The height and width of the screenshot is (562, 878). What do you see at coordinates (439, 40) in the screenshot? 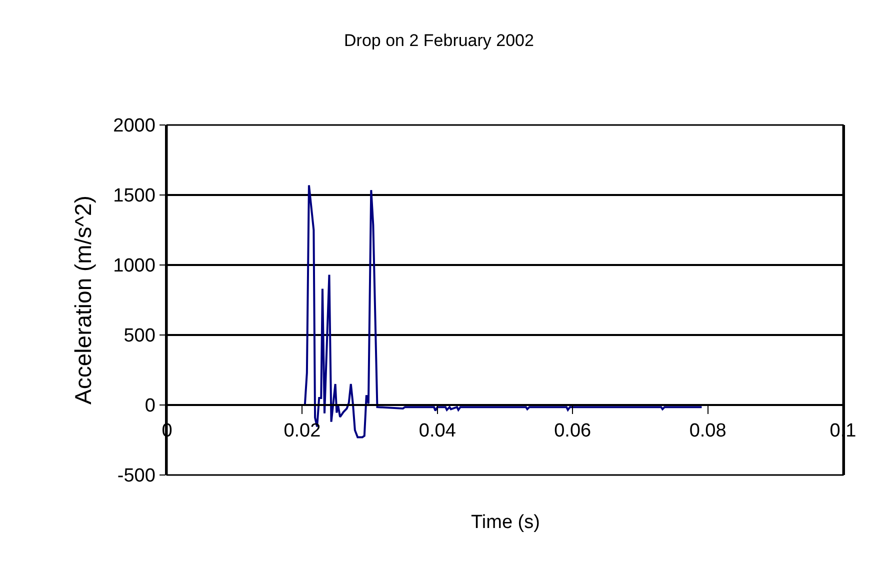
I see `chart-title: Drop on 2 February 2002` at bounding box center [439, 40].